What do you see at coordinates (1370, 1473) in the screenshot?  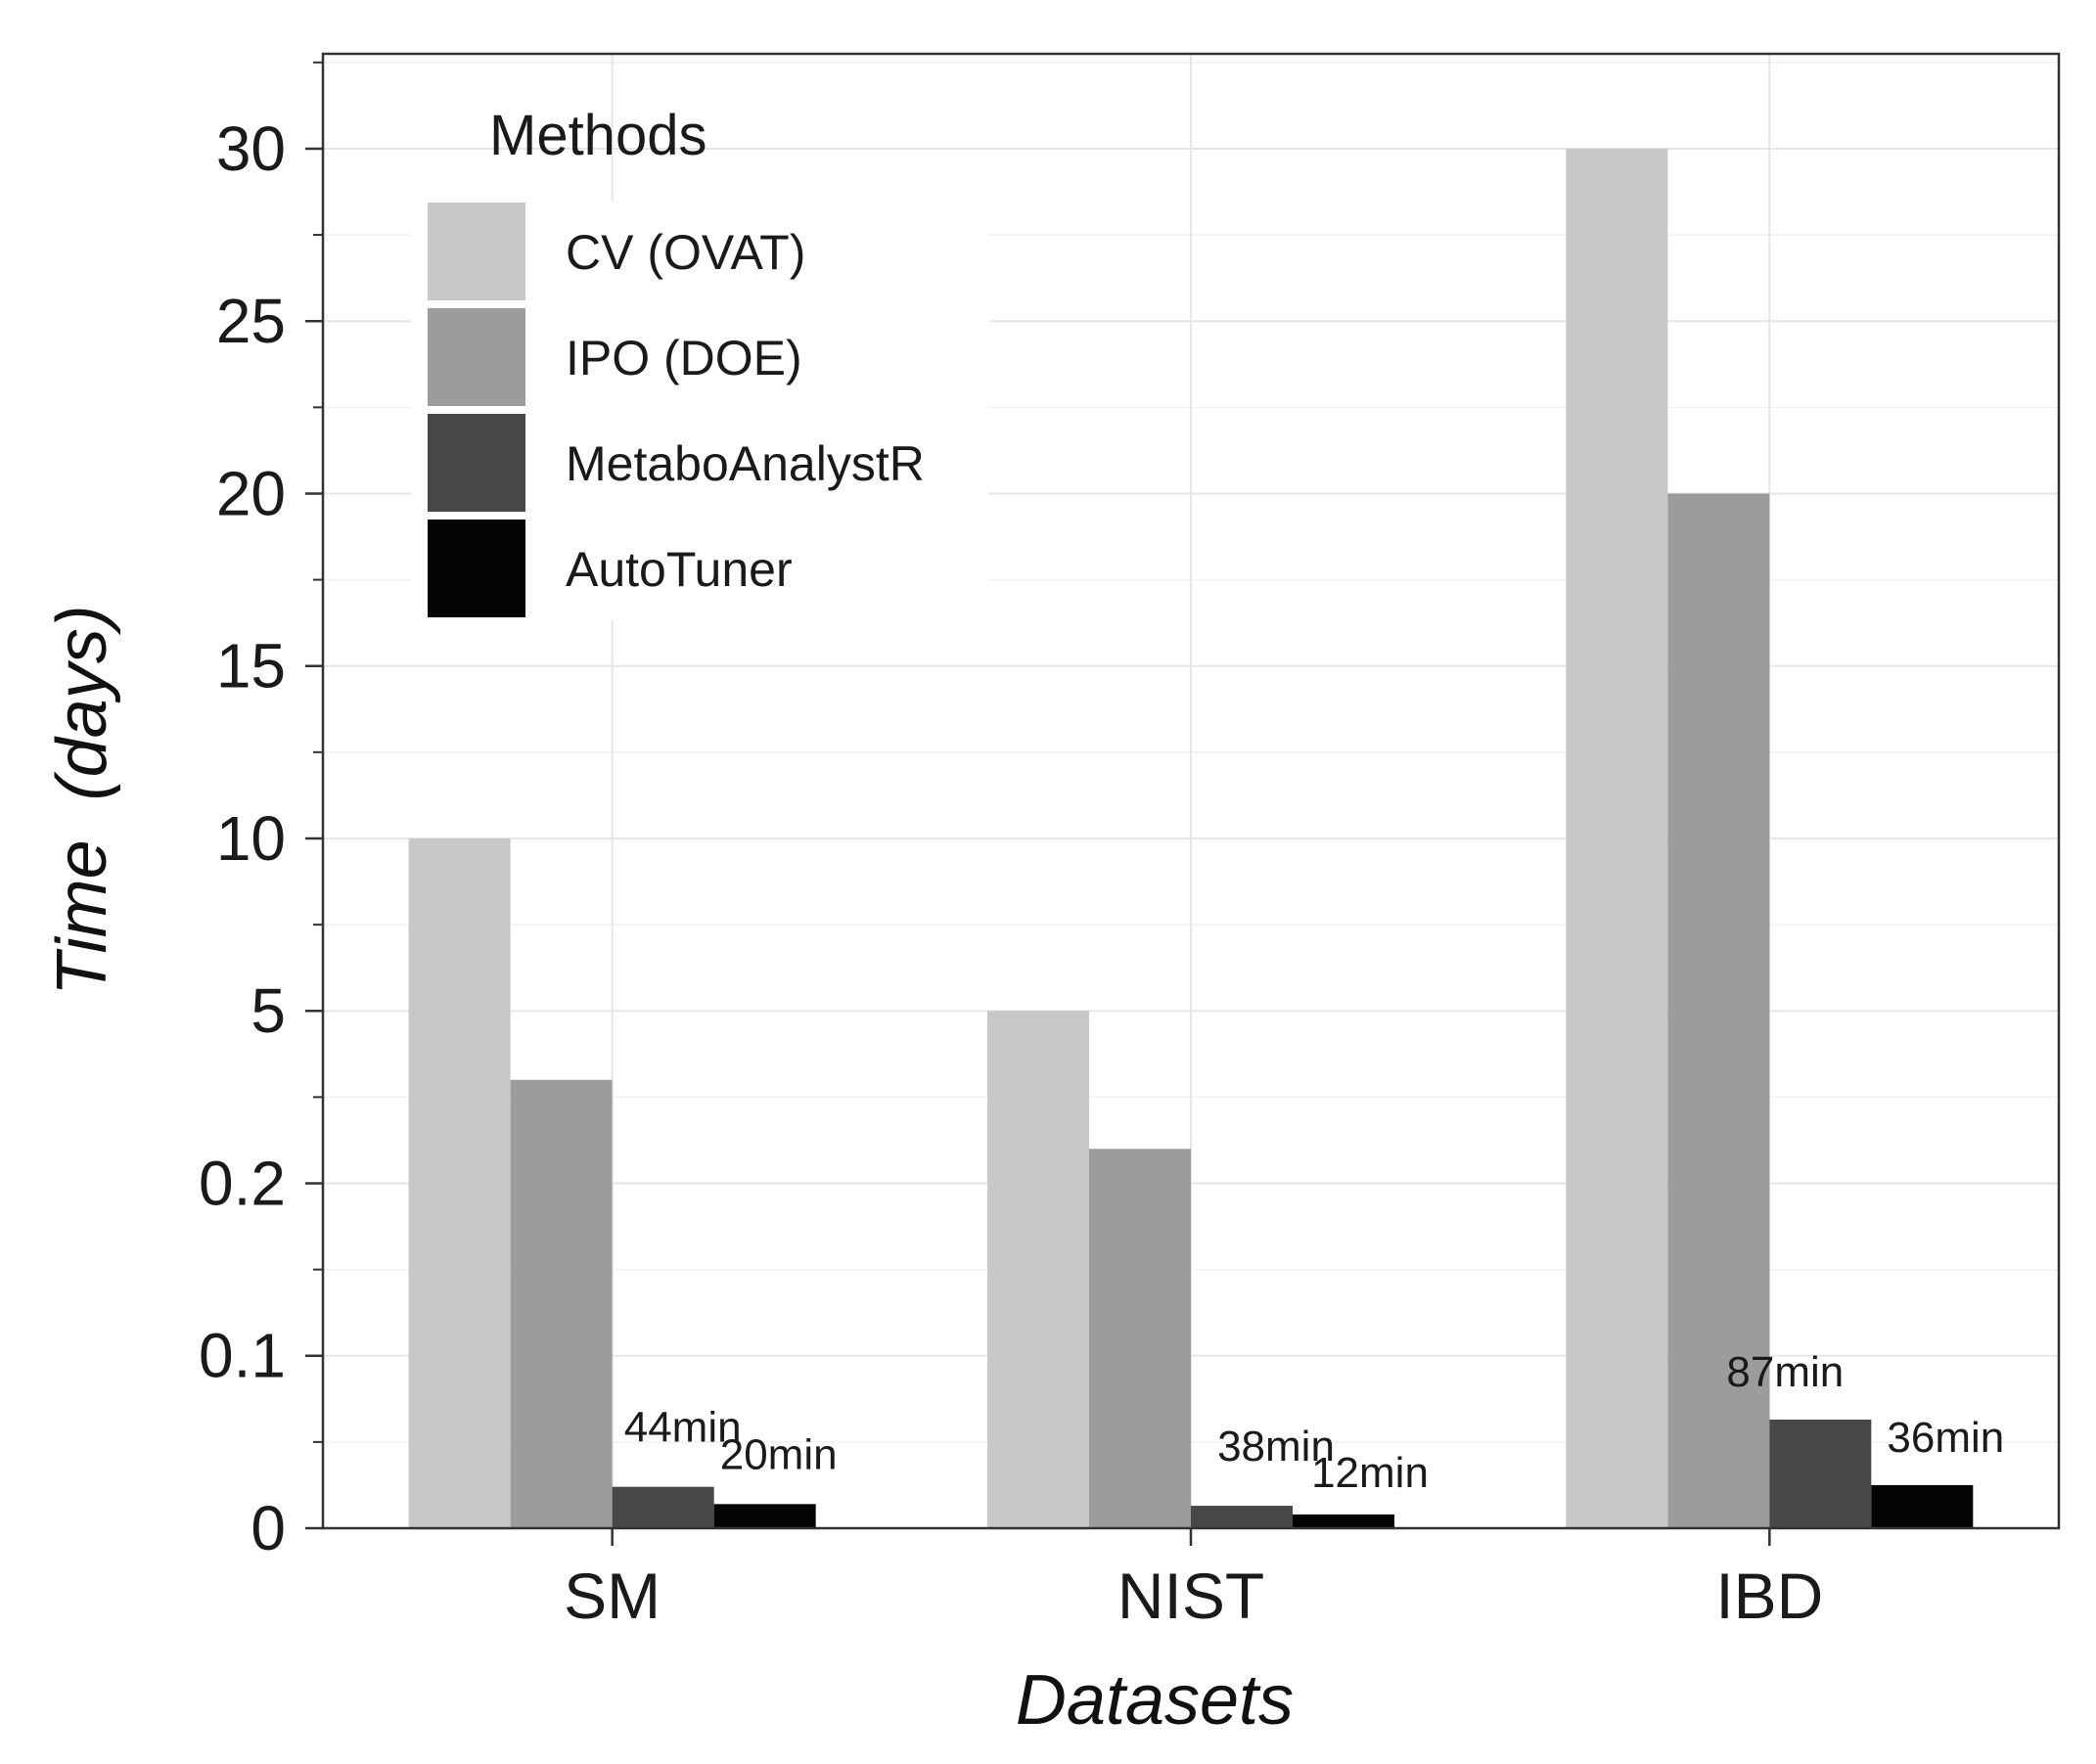 I see `data-label: 12min` at bounding box center [1370, 1473].